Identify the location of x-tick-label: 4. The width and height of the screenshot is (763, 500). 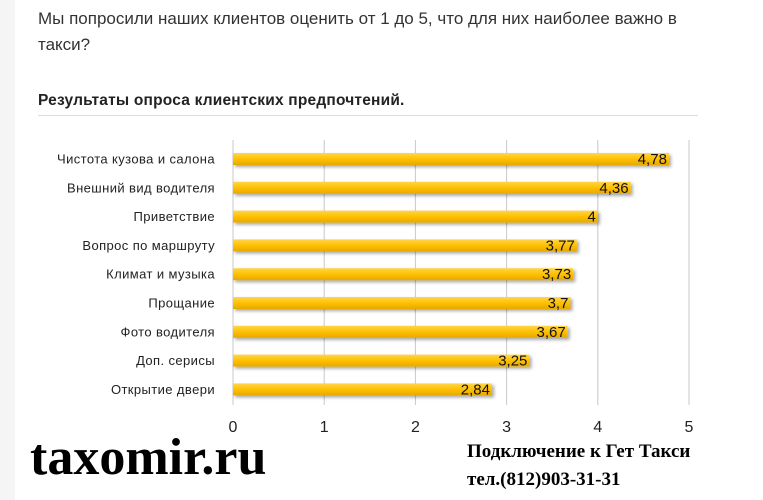
(597, 427).